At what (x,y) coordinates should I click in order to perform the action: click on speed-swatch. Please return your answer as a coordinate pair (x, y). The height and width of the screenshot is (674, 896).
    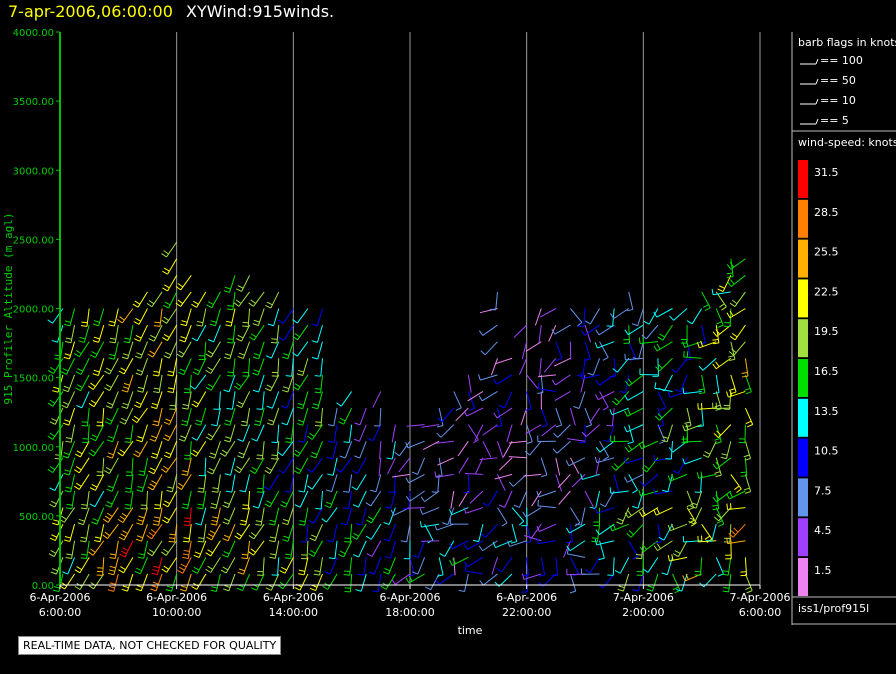
    Looking at the image, I should click on (803, 218).